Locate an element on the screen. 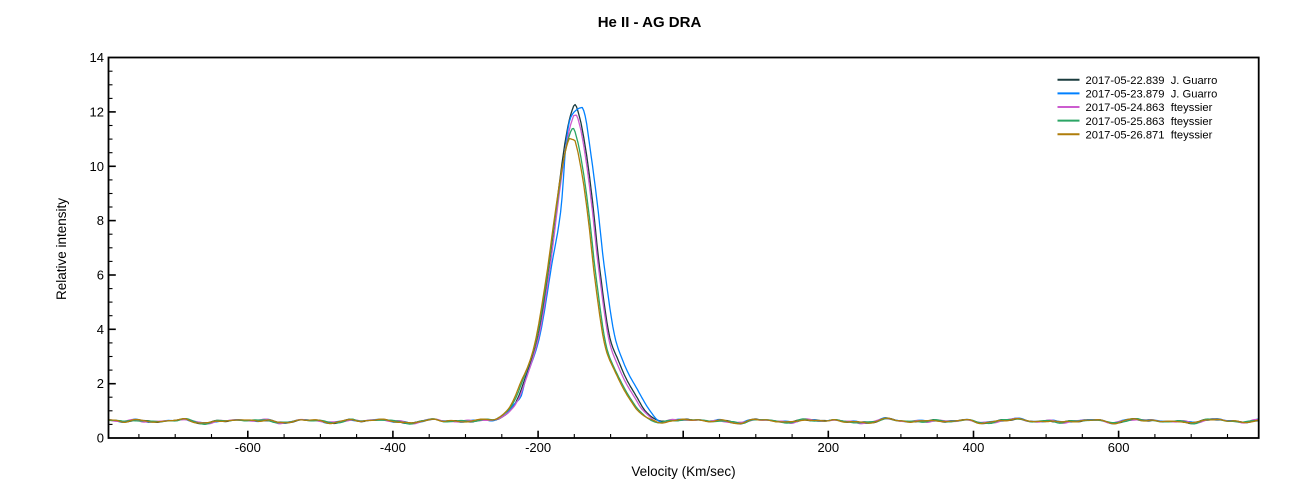 The width and height of the screenshot is (1299, 500). svg-text: 200 is located at coordinates (828, 447).